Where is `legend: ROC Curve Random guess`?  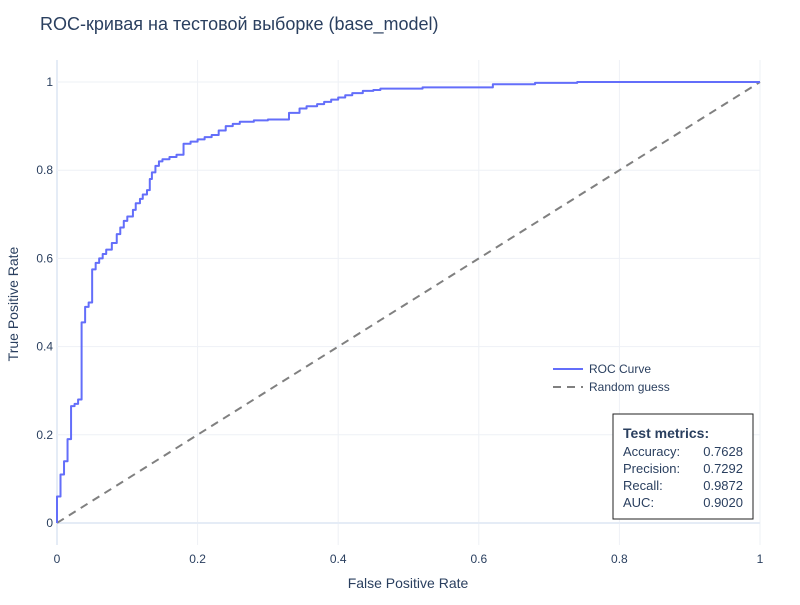
legend: ROC Curve Random guess is located at coordinates (611, 378).